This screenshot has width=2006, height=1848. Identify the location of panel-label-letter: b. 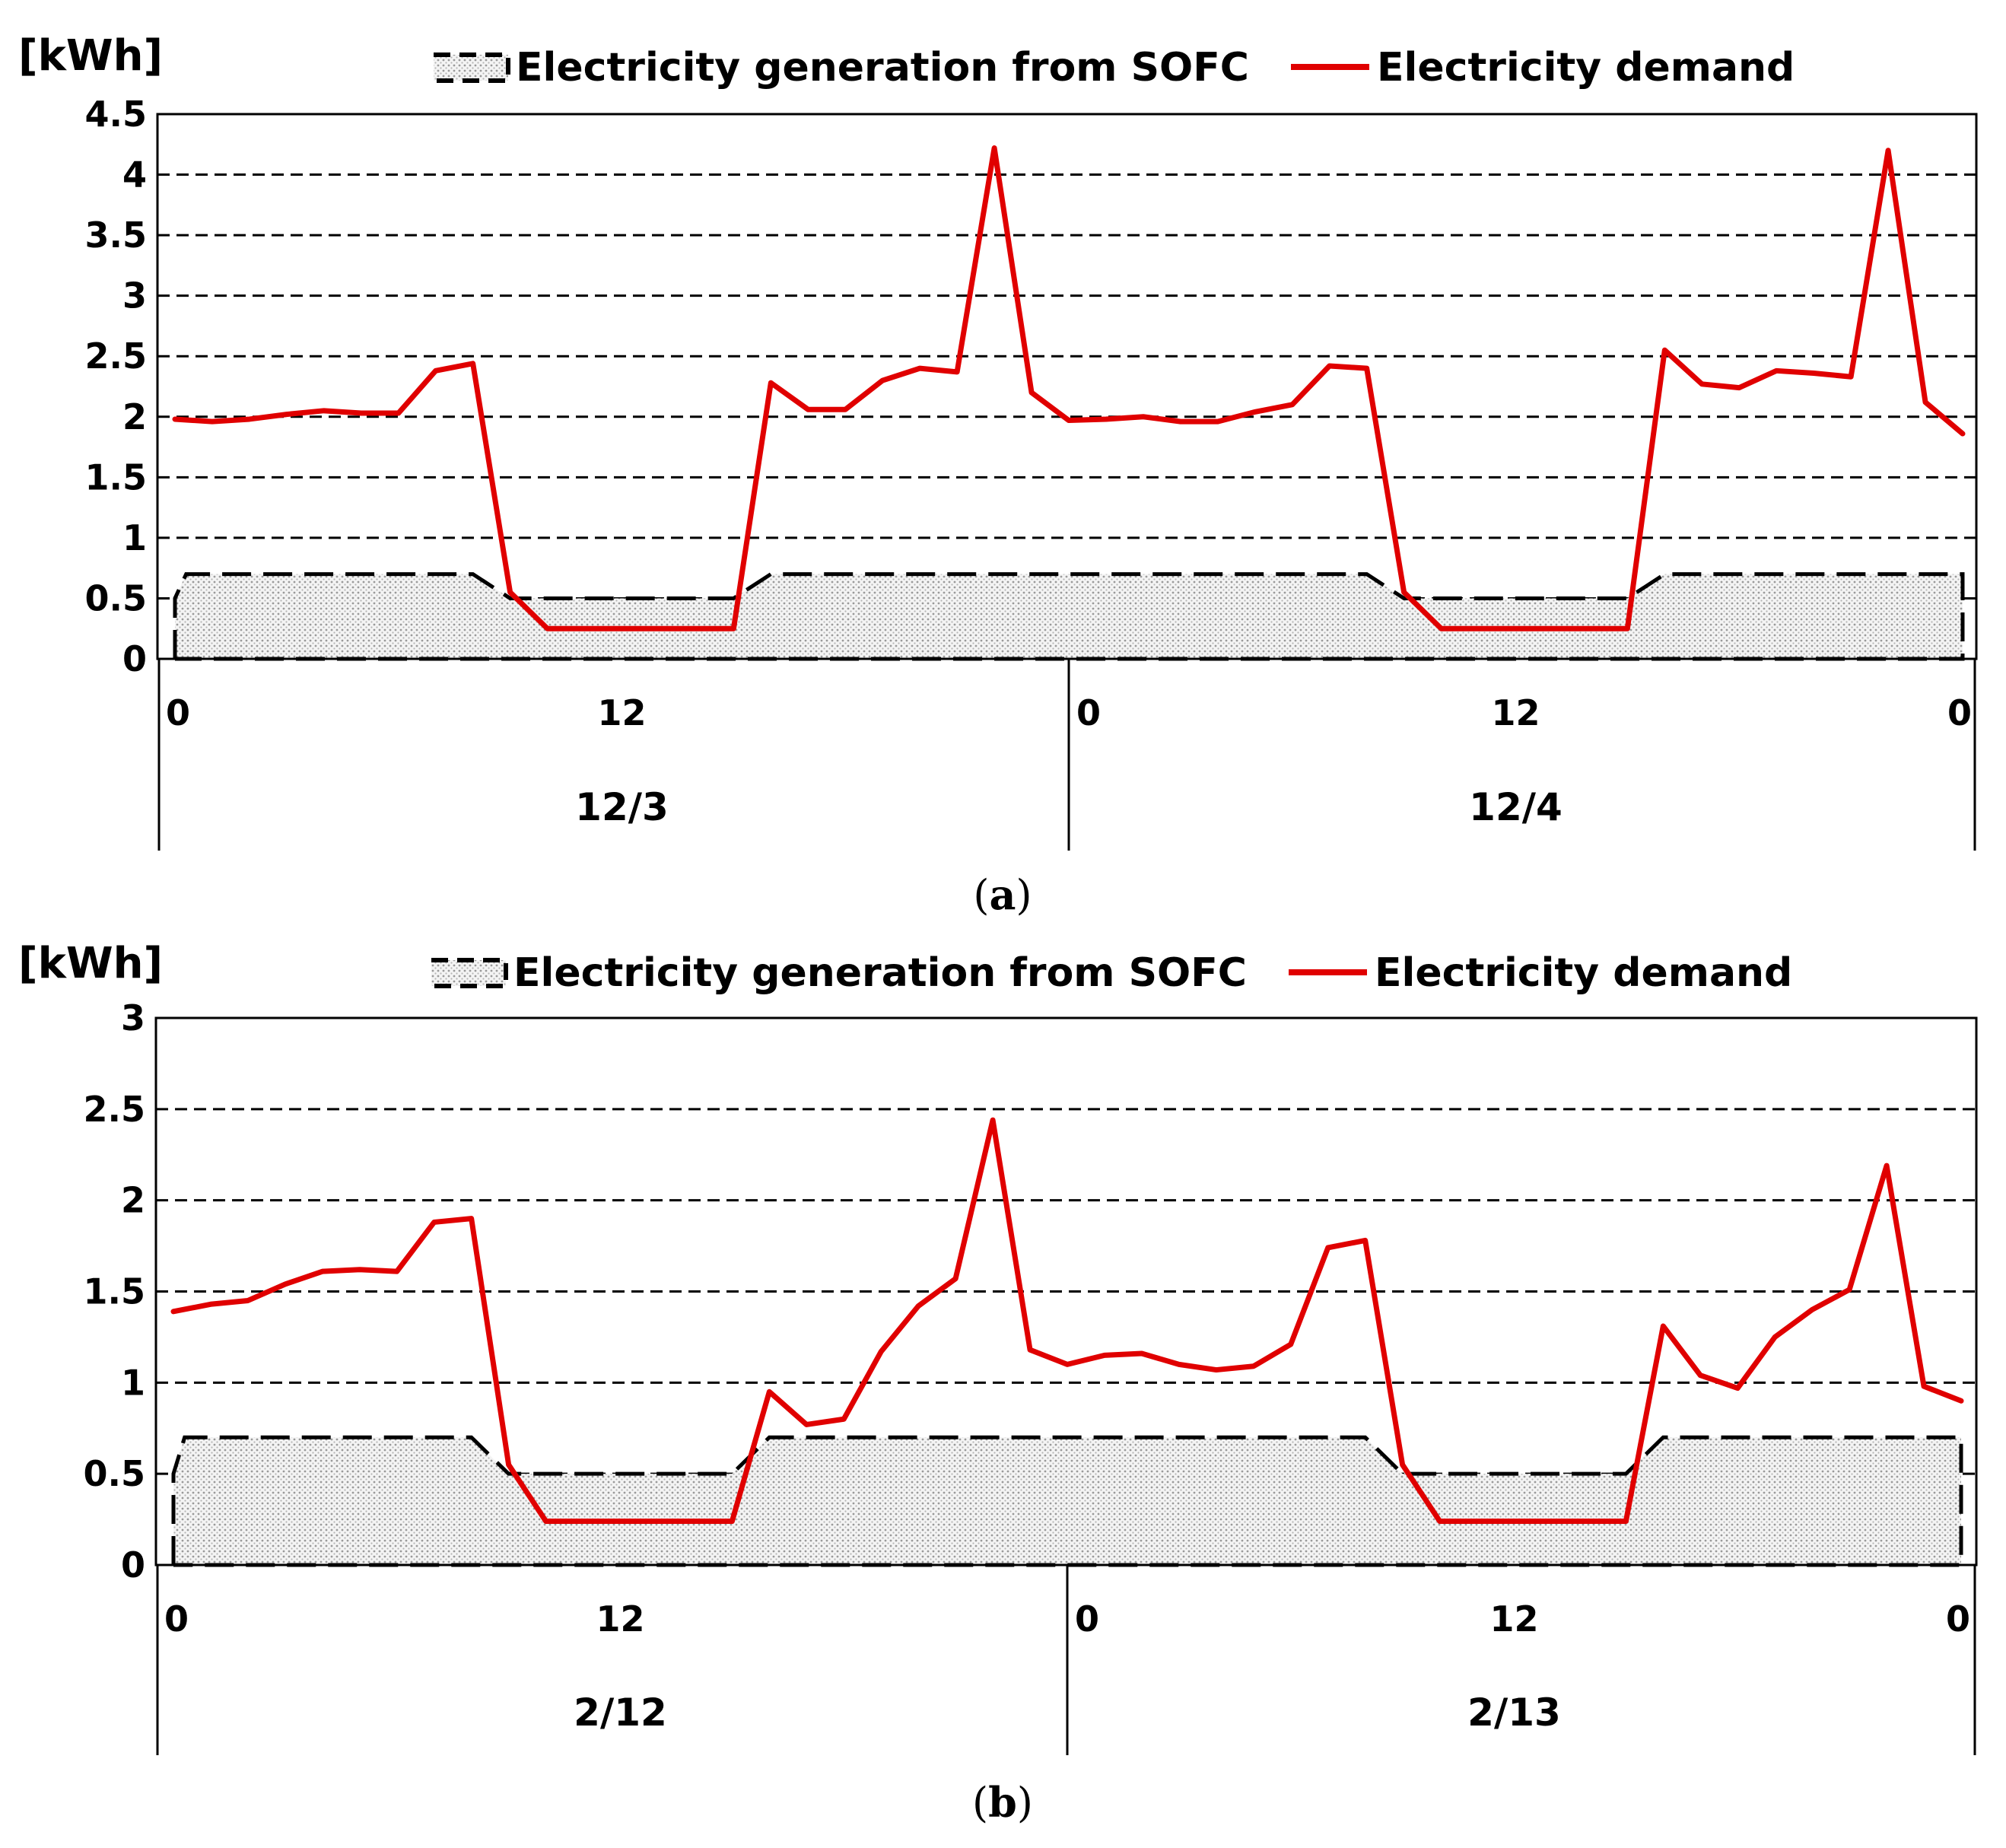
(1002, 1803).